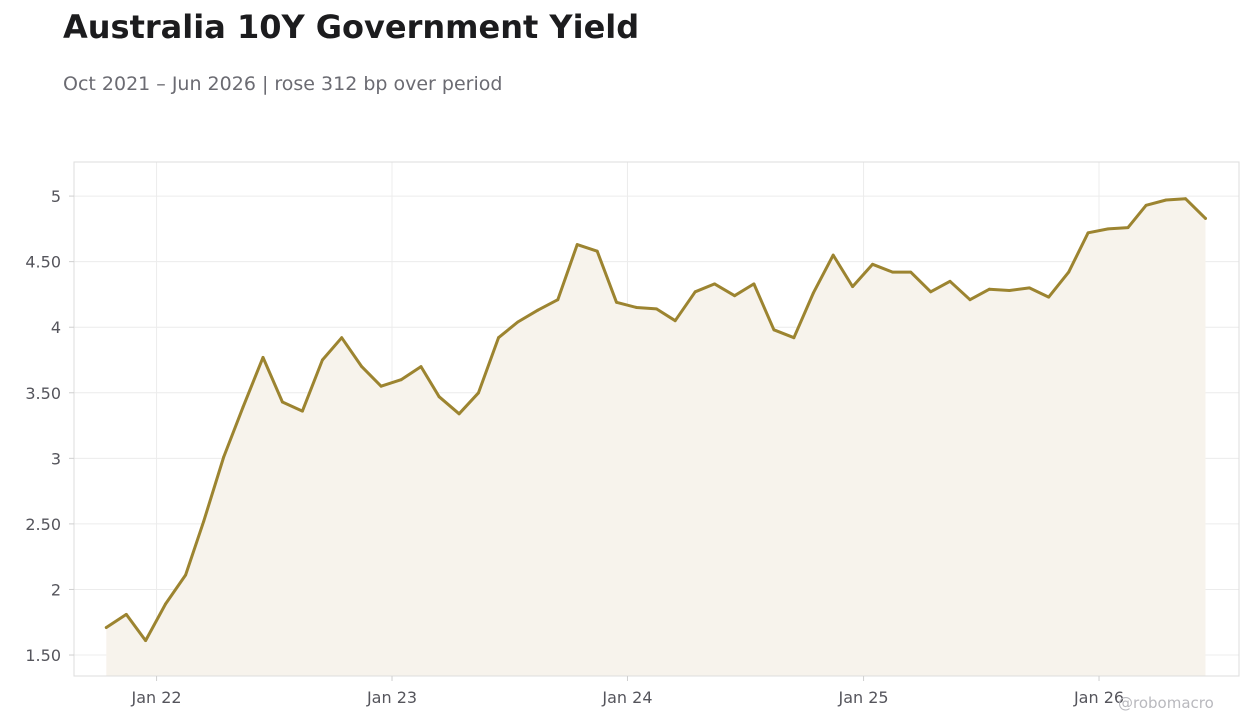  What do you see at coordinates (43, 393) in the screenshot?
I see `y-tick-label: 3.50` at bounding box center [43, 393].